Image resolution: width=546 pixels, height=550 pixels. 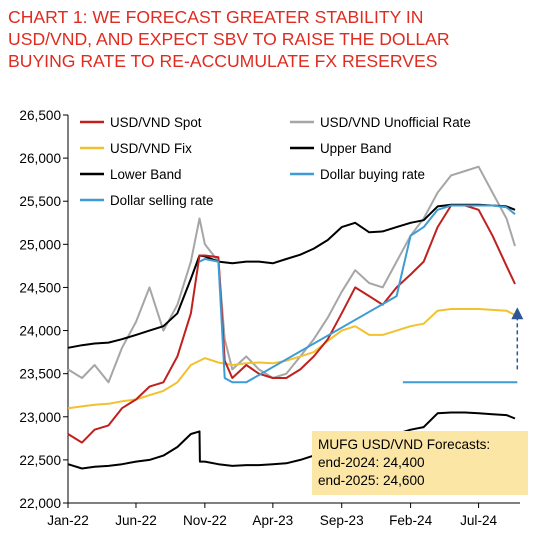 I want to click on x-tick-label: Apr-23, so click(x=272, y=520).